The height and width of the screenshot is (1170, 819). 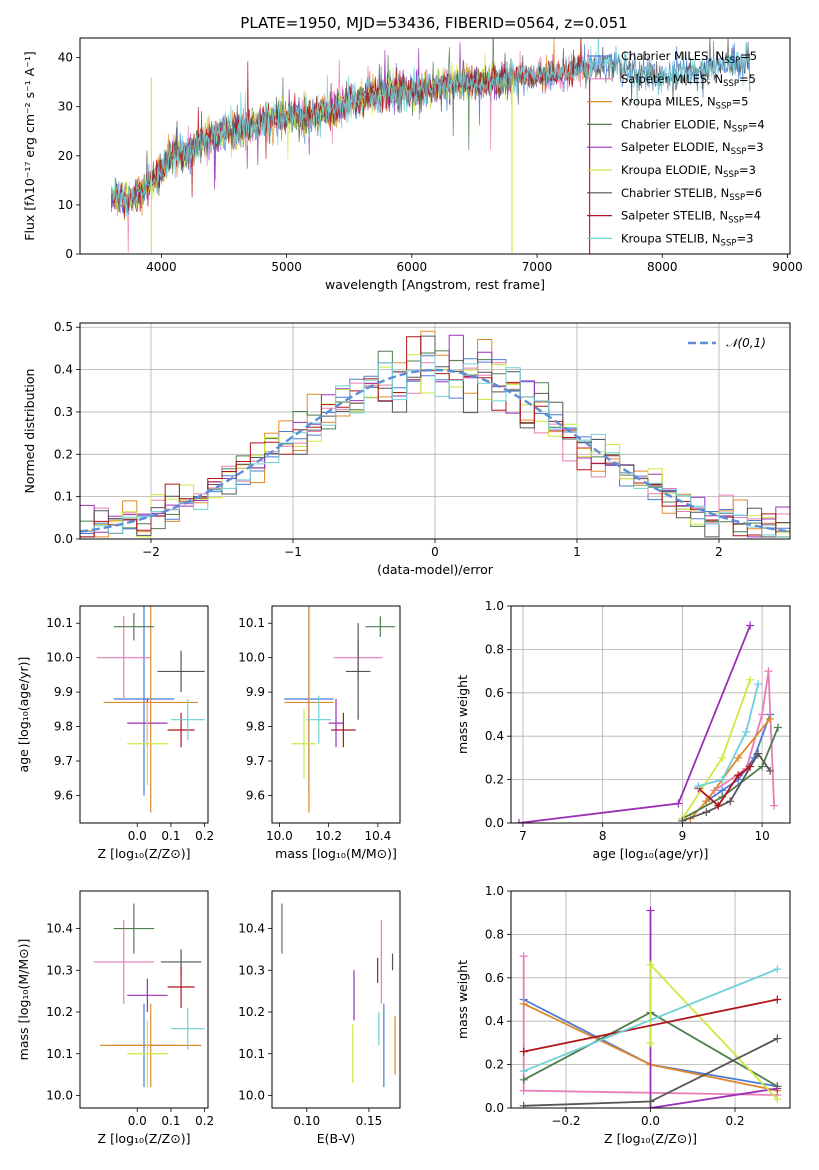 I want to click on x-tick-label: 0.2, so click(x=734, y=1121).